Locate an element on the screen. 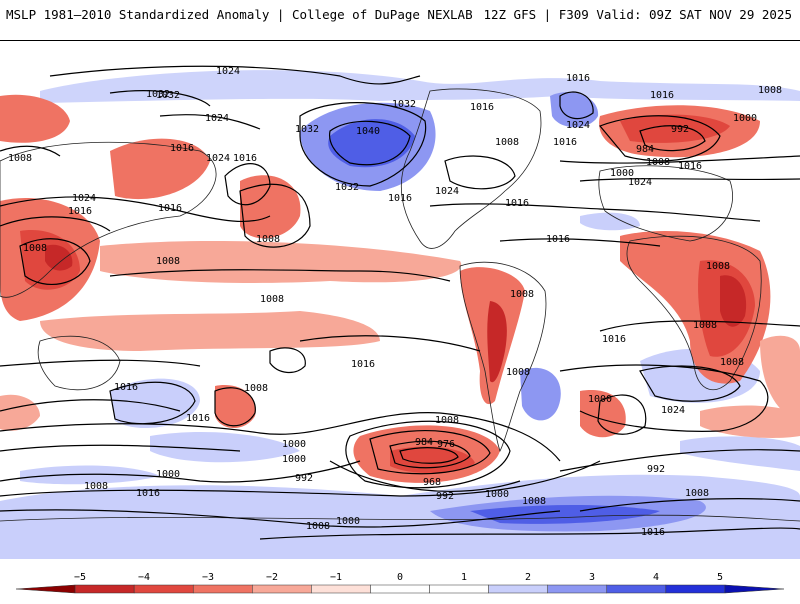 The image size is (800, 604). colorbar-tick: −2 is located at coordinates (272, 577).